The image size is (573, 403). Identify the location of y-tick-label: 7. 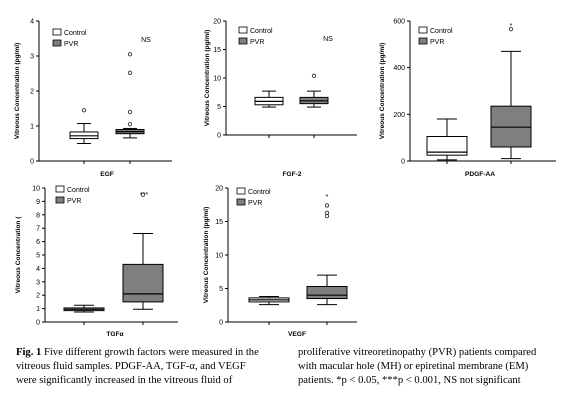
(38, 229).